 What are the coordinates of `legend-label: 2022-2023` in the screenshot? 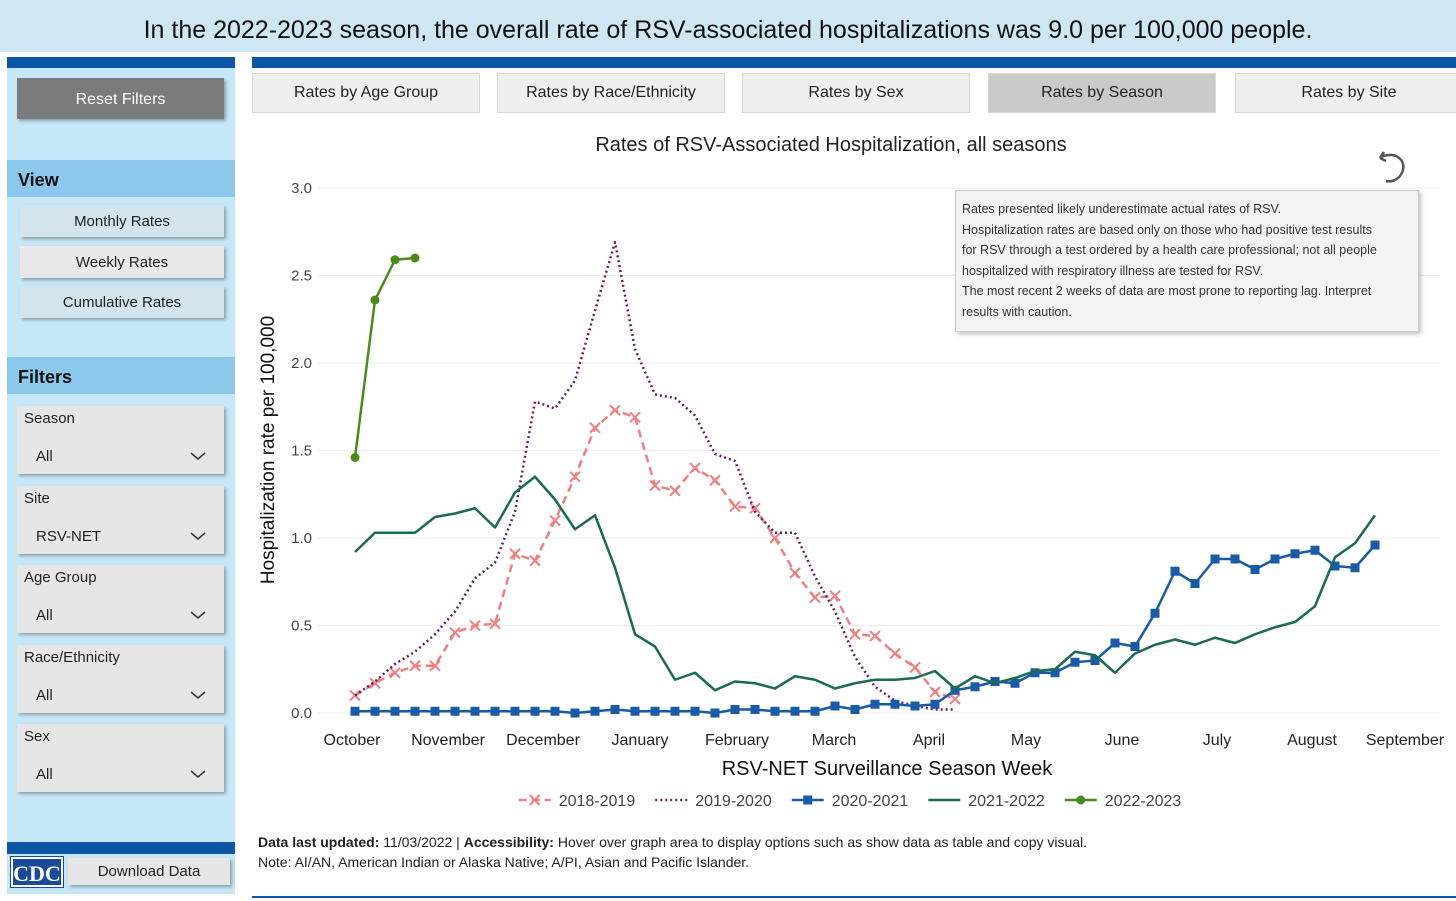 It's located at (1143, 801).